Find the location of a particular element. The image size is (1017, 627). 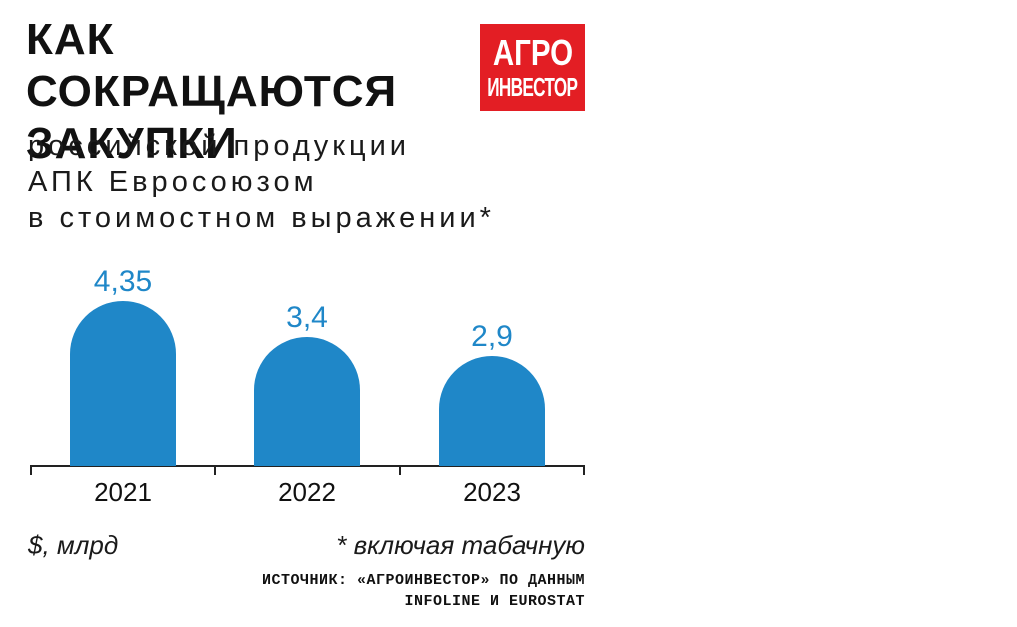

source-line-2: INFOLINE И EUROSTAT is located at coordinates (494, 601).